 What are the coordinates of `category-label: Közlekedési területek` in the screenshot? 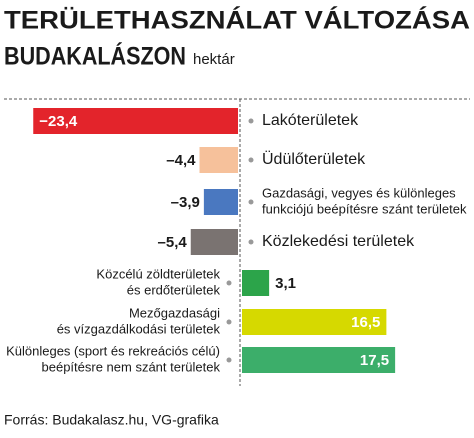 It's located at (338, 241).